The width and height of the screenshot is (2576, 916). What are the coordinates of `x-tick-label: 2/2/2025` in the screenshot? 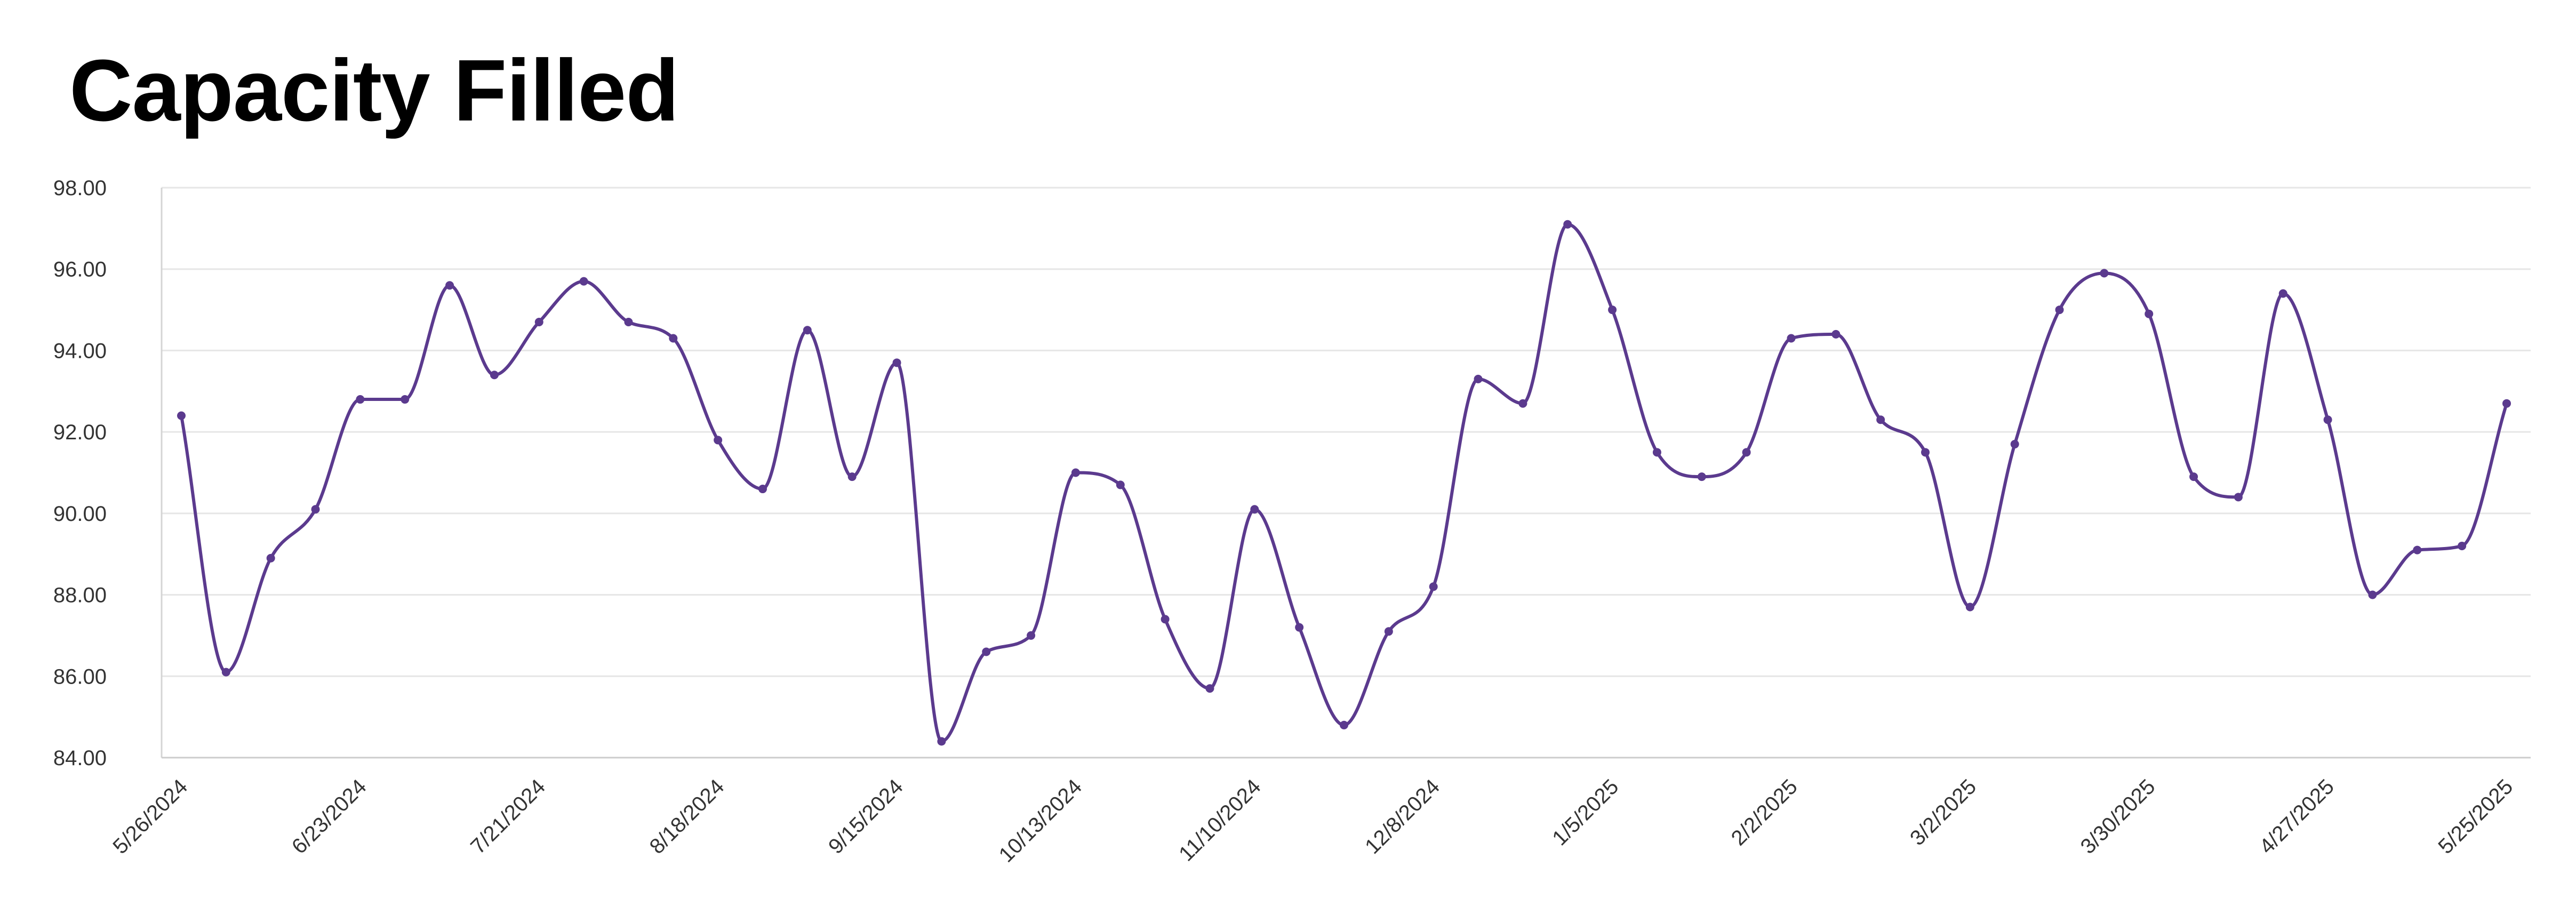 It's located at (1764, 812).